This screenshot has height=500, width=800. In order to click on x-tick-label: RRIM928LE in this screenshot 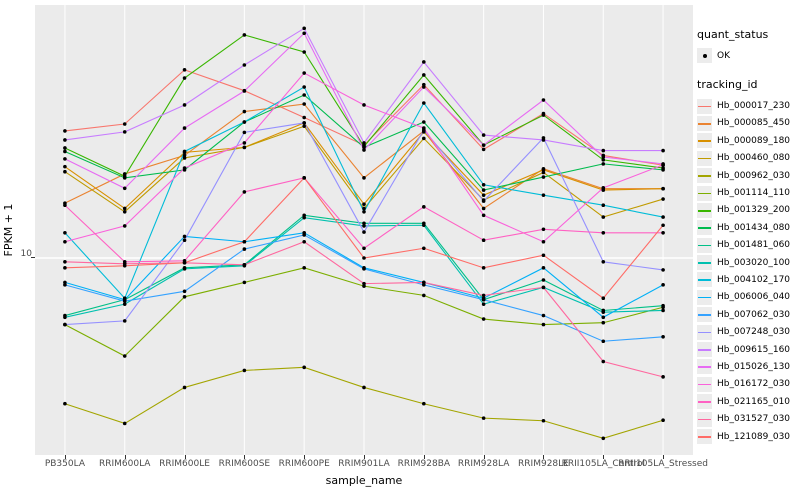, I will do `click(543, 464)`.